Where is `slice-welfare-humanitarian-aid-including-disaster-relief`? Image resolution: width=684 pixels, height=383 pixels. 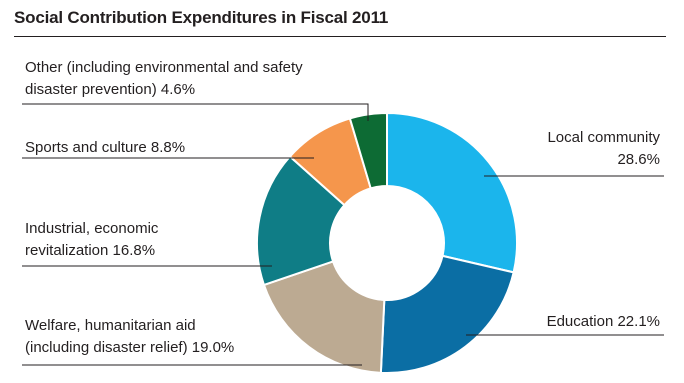
slice-welfare-humanitarian-aid-including-disaster-relief is located at coordinates (324, 317).